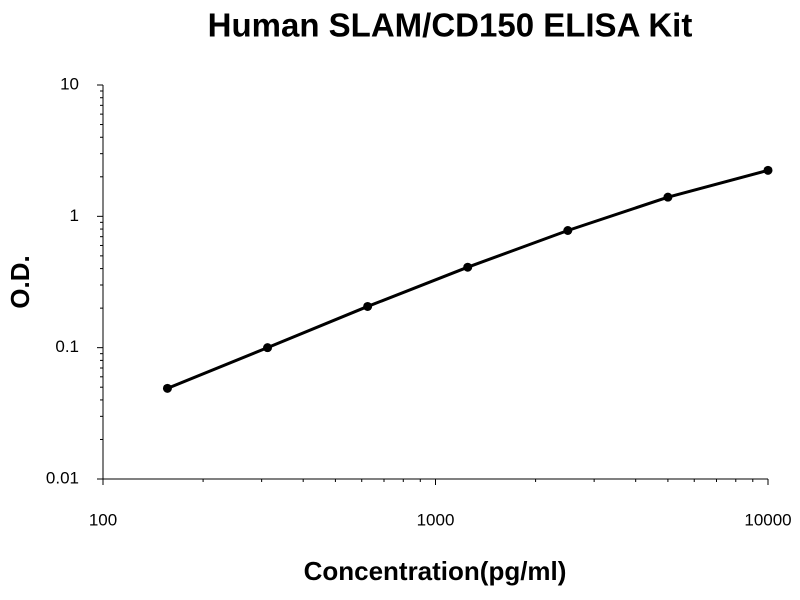 The width and height of the screenshot is (800, 600). What do you see at coordinates (435, 571) in the screenshot?
I see `x-axis-title: Concentration(pg/ml)` at bounding box center [435, 571].